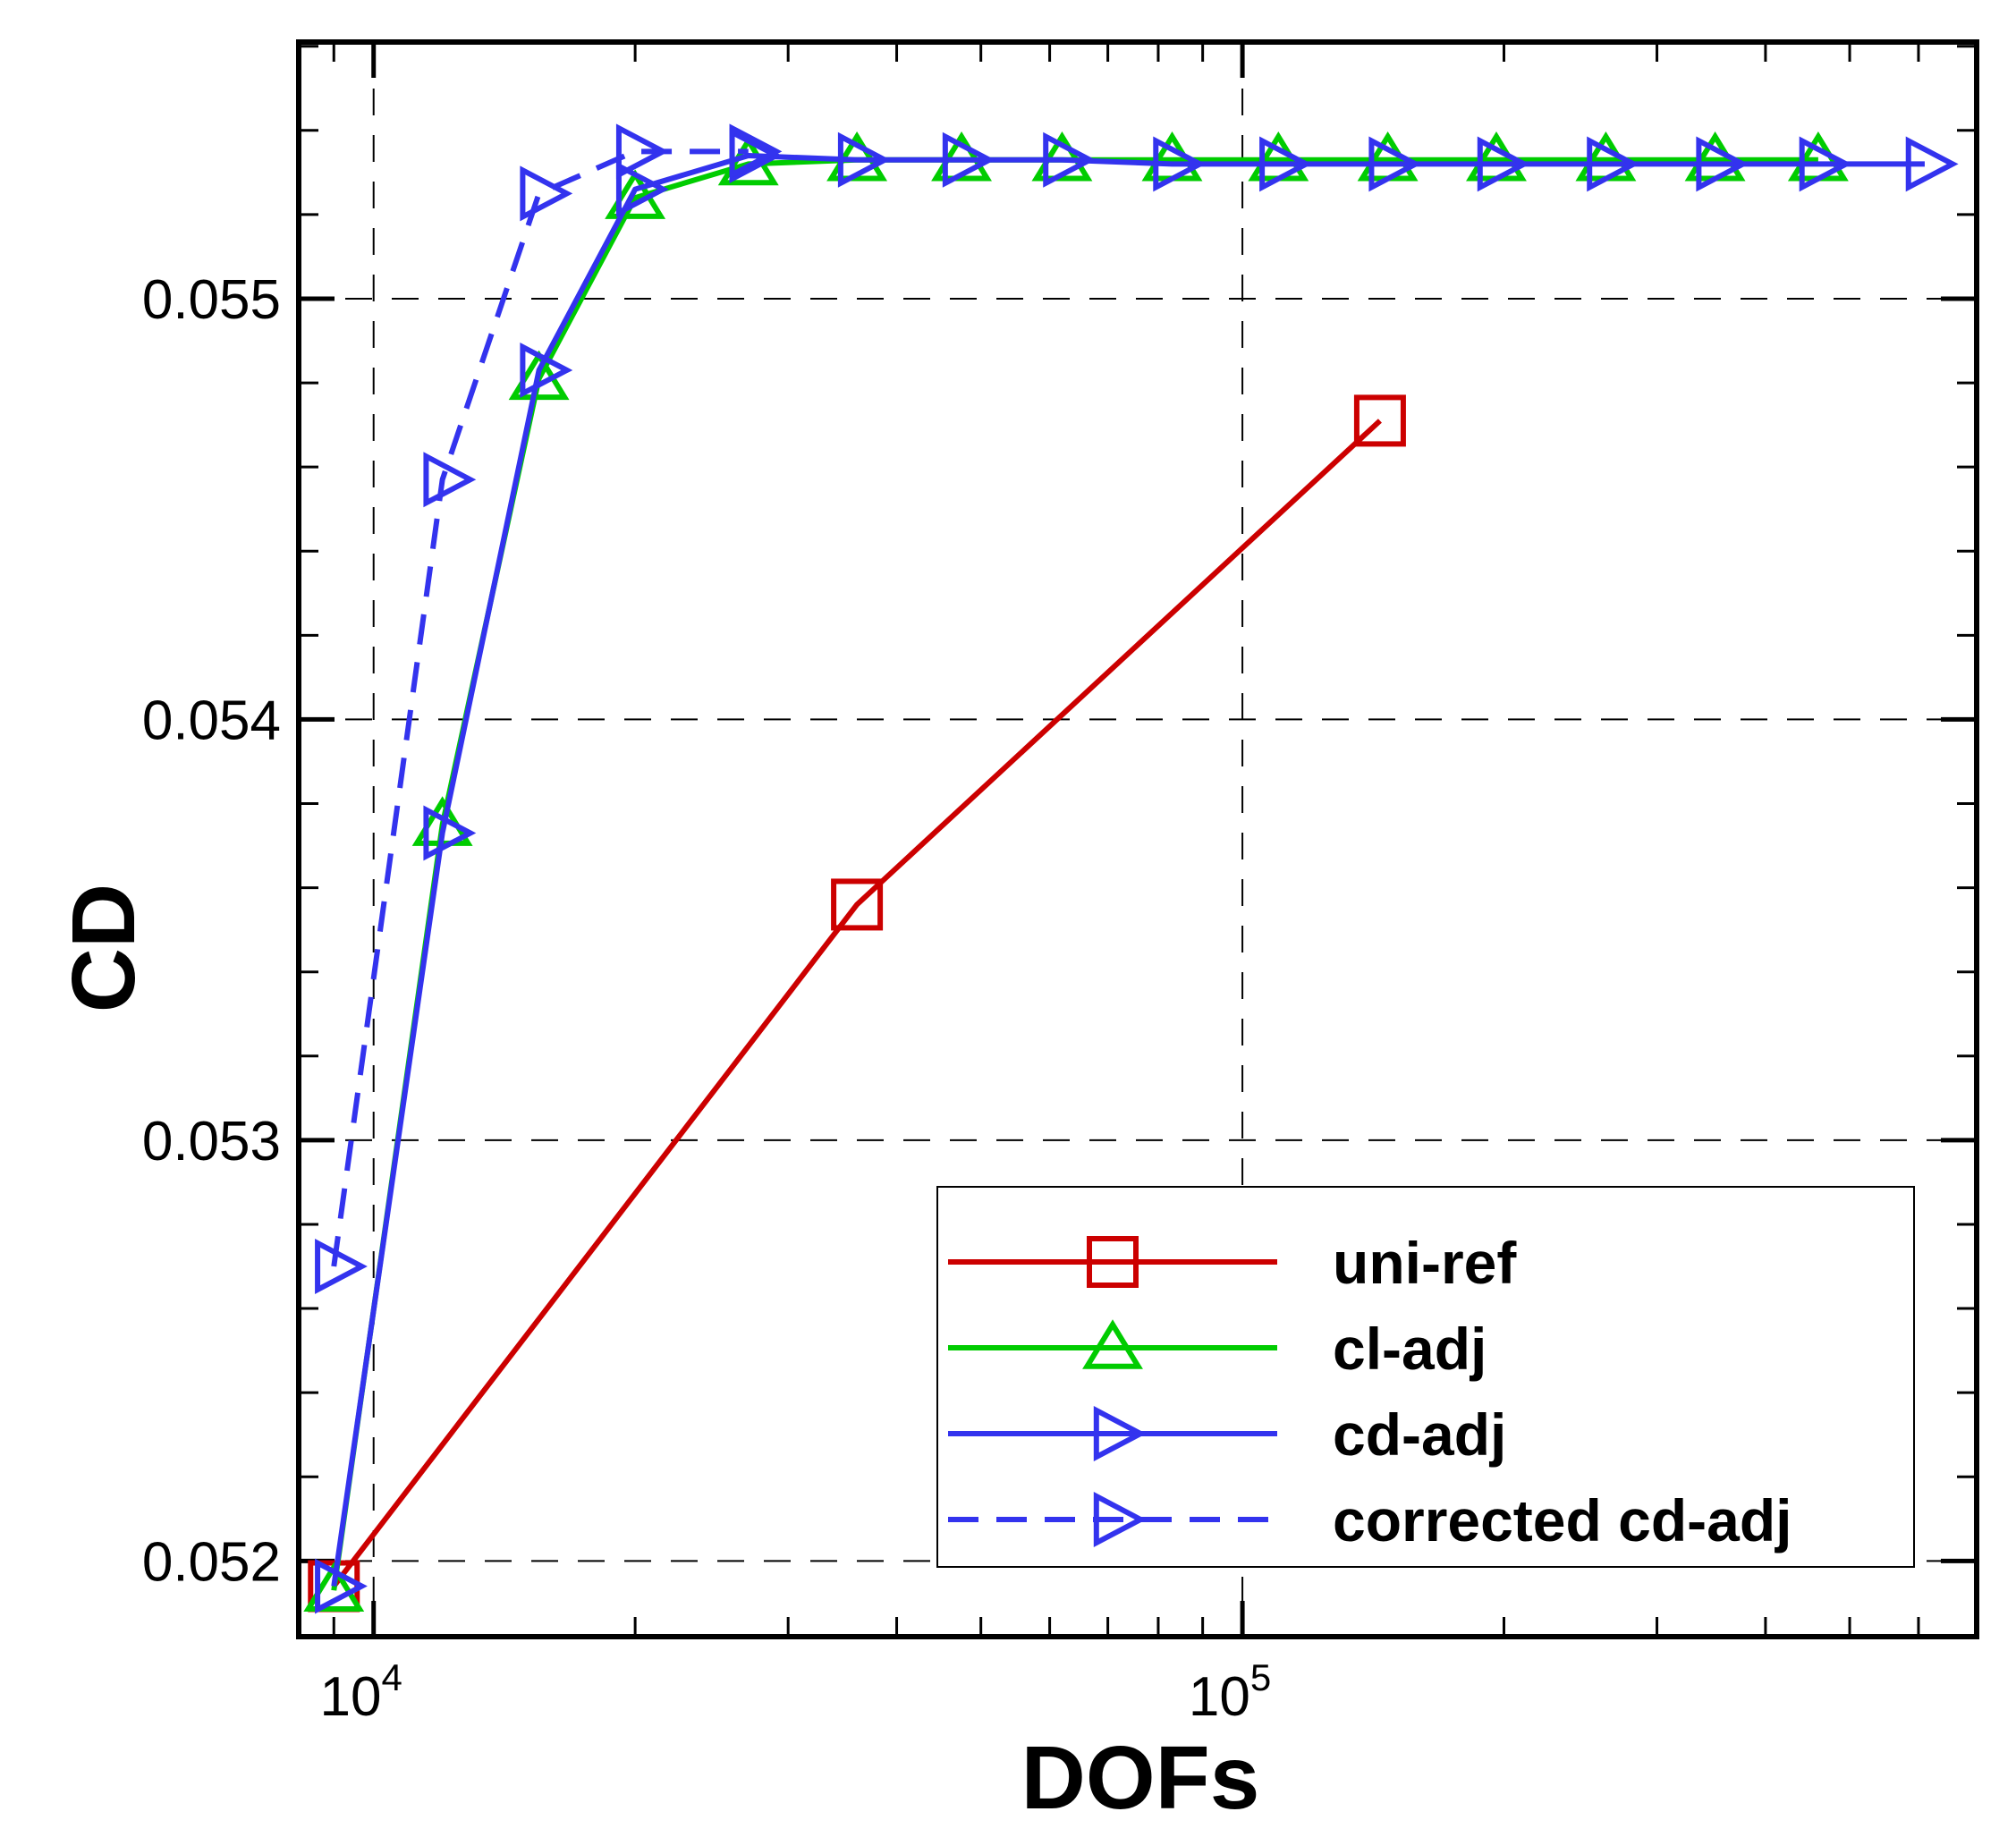  What do you see at coordinates (796, 1692) in the screenshot?
I see `x-tick-labels: 10⁴ 10⁵` at bounding box center [796, 1692].